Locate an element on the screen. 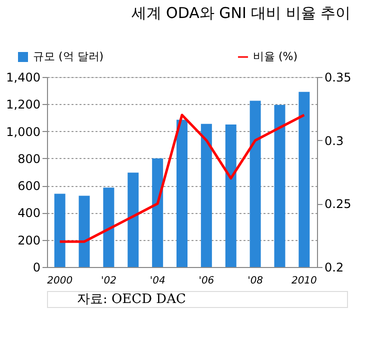  legend-label: 규모 (억 달러) is located at coordinates (68, 56).